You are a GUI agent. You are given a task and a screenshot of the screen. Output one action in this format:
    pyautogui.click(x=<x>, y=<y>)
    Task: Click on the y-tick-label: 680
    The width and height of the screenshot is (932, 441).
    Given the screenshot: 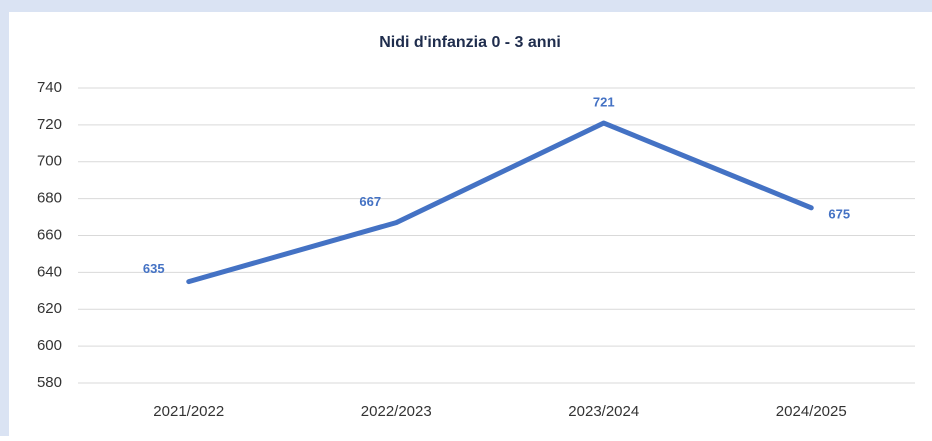 What is the action you would take?
    pyautogui.click(x=49, y=198)
    